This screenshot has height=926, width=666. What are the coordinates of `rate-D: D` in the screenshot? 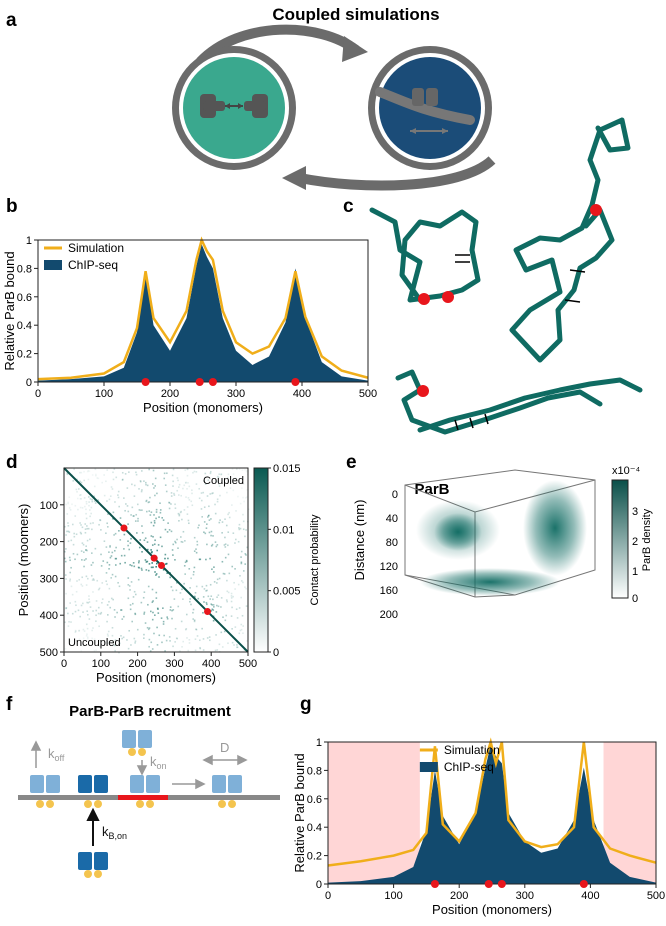 It's located at (224, 747).